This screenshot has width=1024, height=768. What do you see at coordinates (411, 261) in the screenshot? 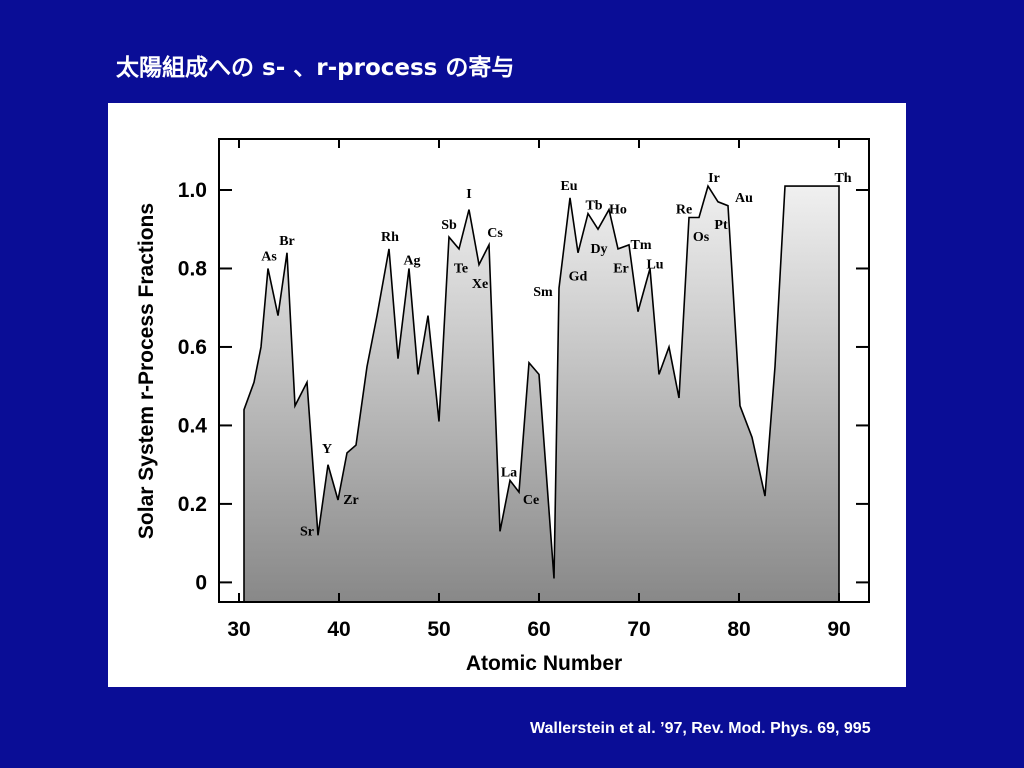
I see `element-label-ag: Ag` at bounding box center [411, 261].